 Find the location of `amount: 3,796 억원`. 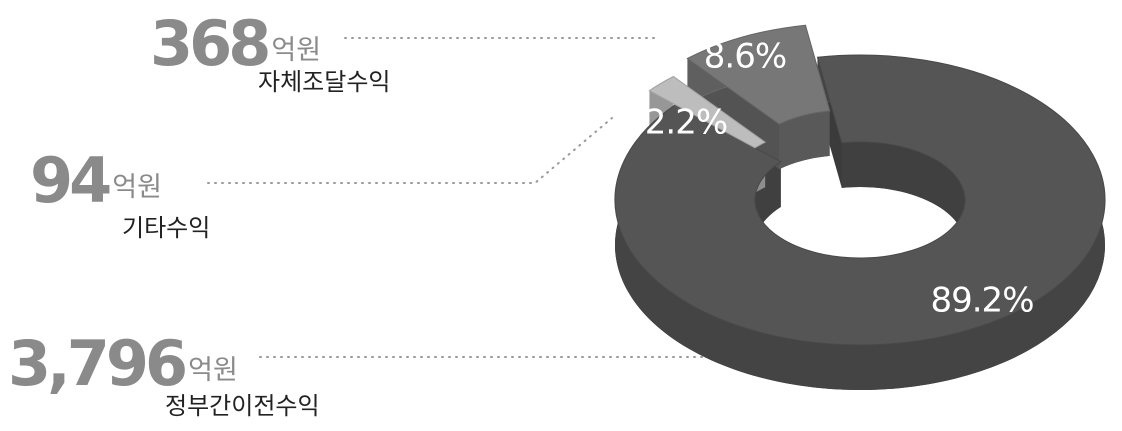

amount: 3,796 억원 is located at coordinates (123, 363).